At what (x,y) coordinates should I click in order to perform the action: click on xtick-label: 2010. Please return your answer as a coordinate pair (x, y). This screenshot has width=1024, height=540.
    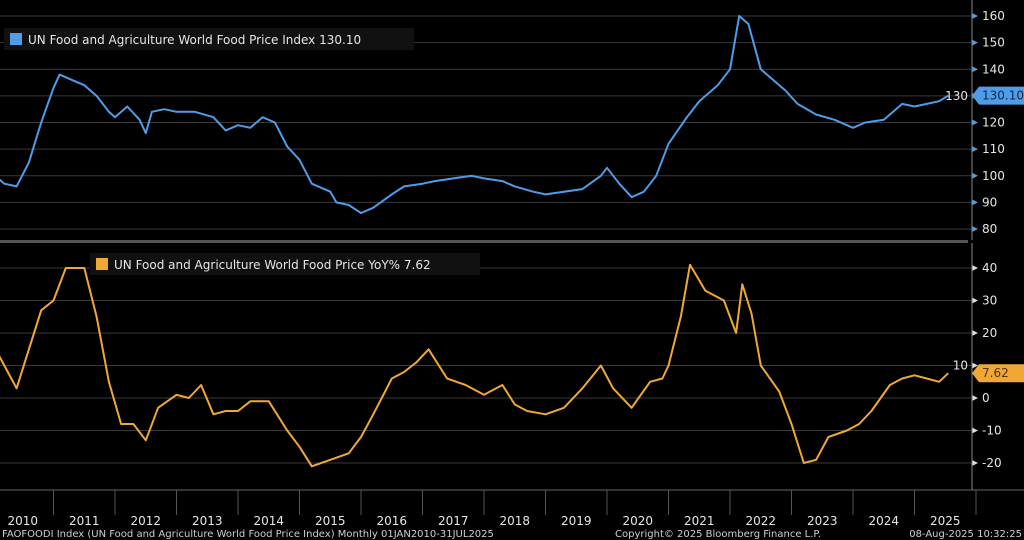
    Looking at the image, I should click on (22, 521).